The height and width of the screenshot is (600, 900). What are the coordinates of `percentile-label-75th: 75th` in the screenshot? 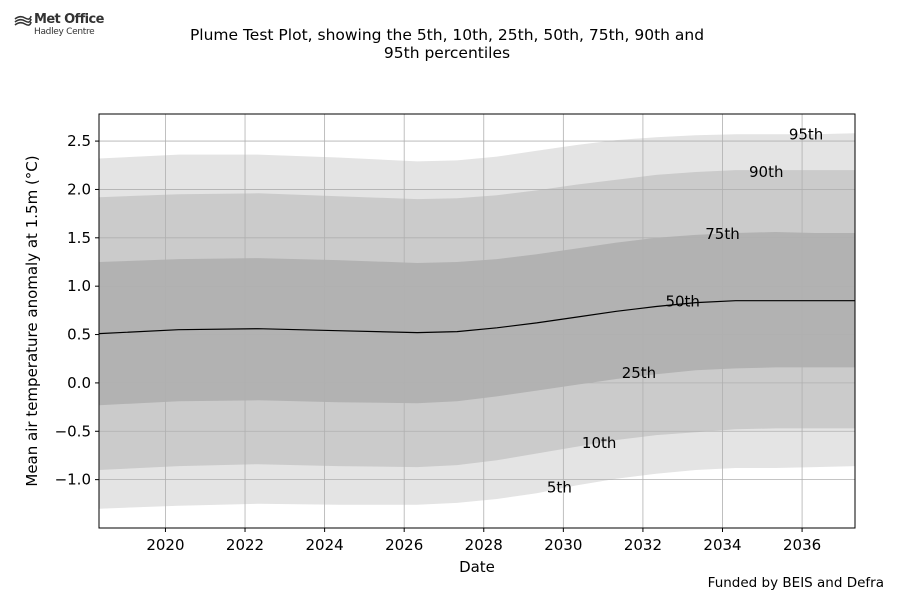 It's located at (722, 234).